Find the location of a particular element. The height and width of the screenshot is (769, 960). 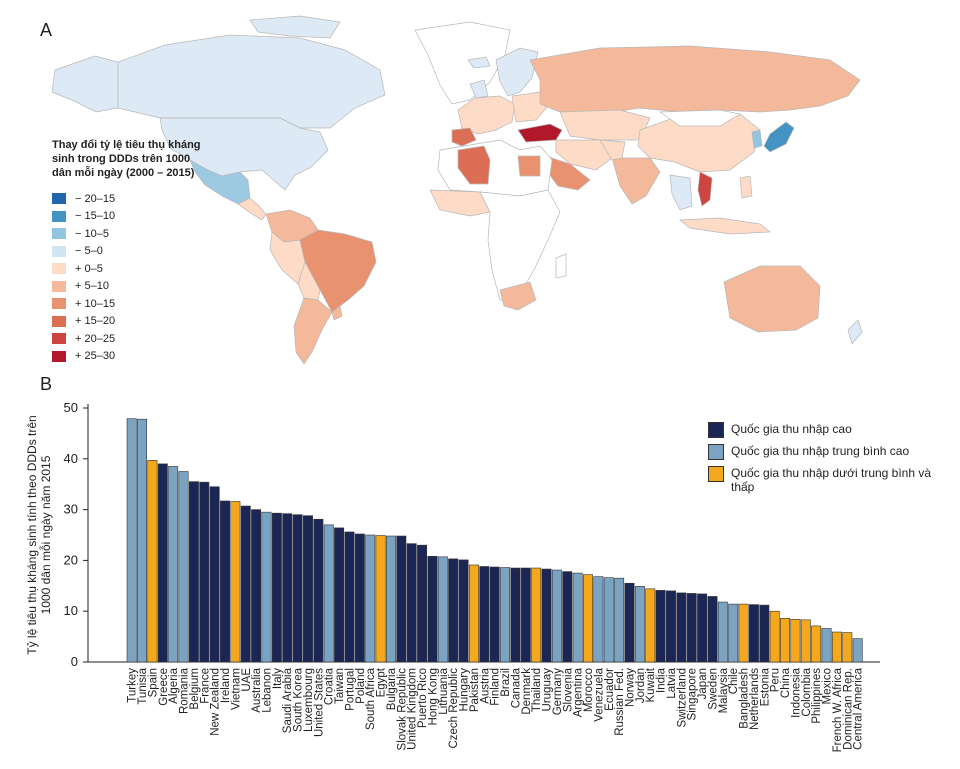

x-tick-label: Morocco is located at coordinates (589, 690).